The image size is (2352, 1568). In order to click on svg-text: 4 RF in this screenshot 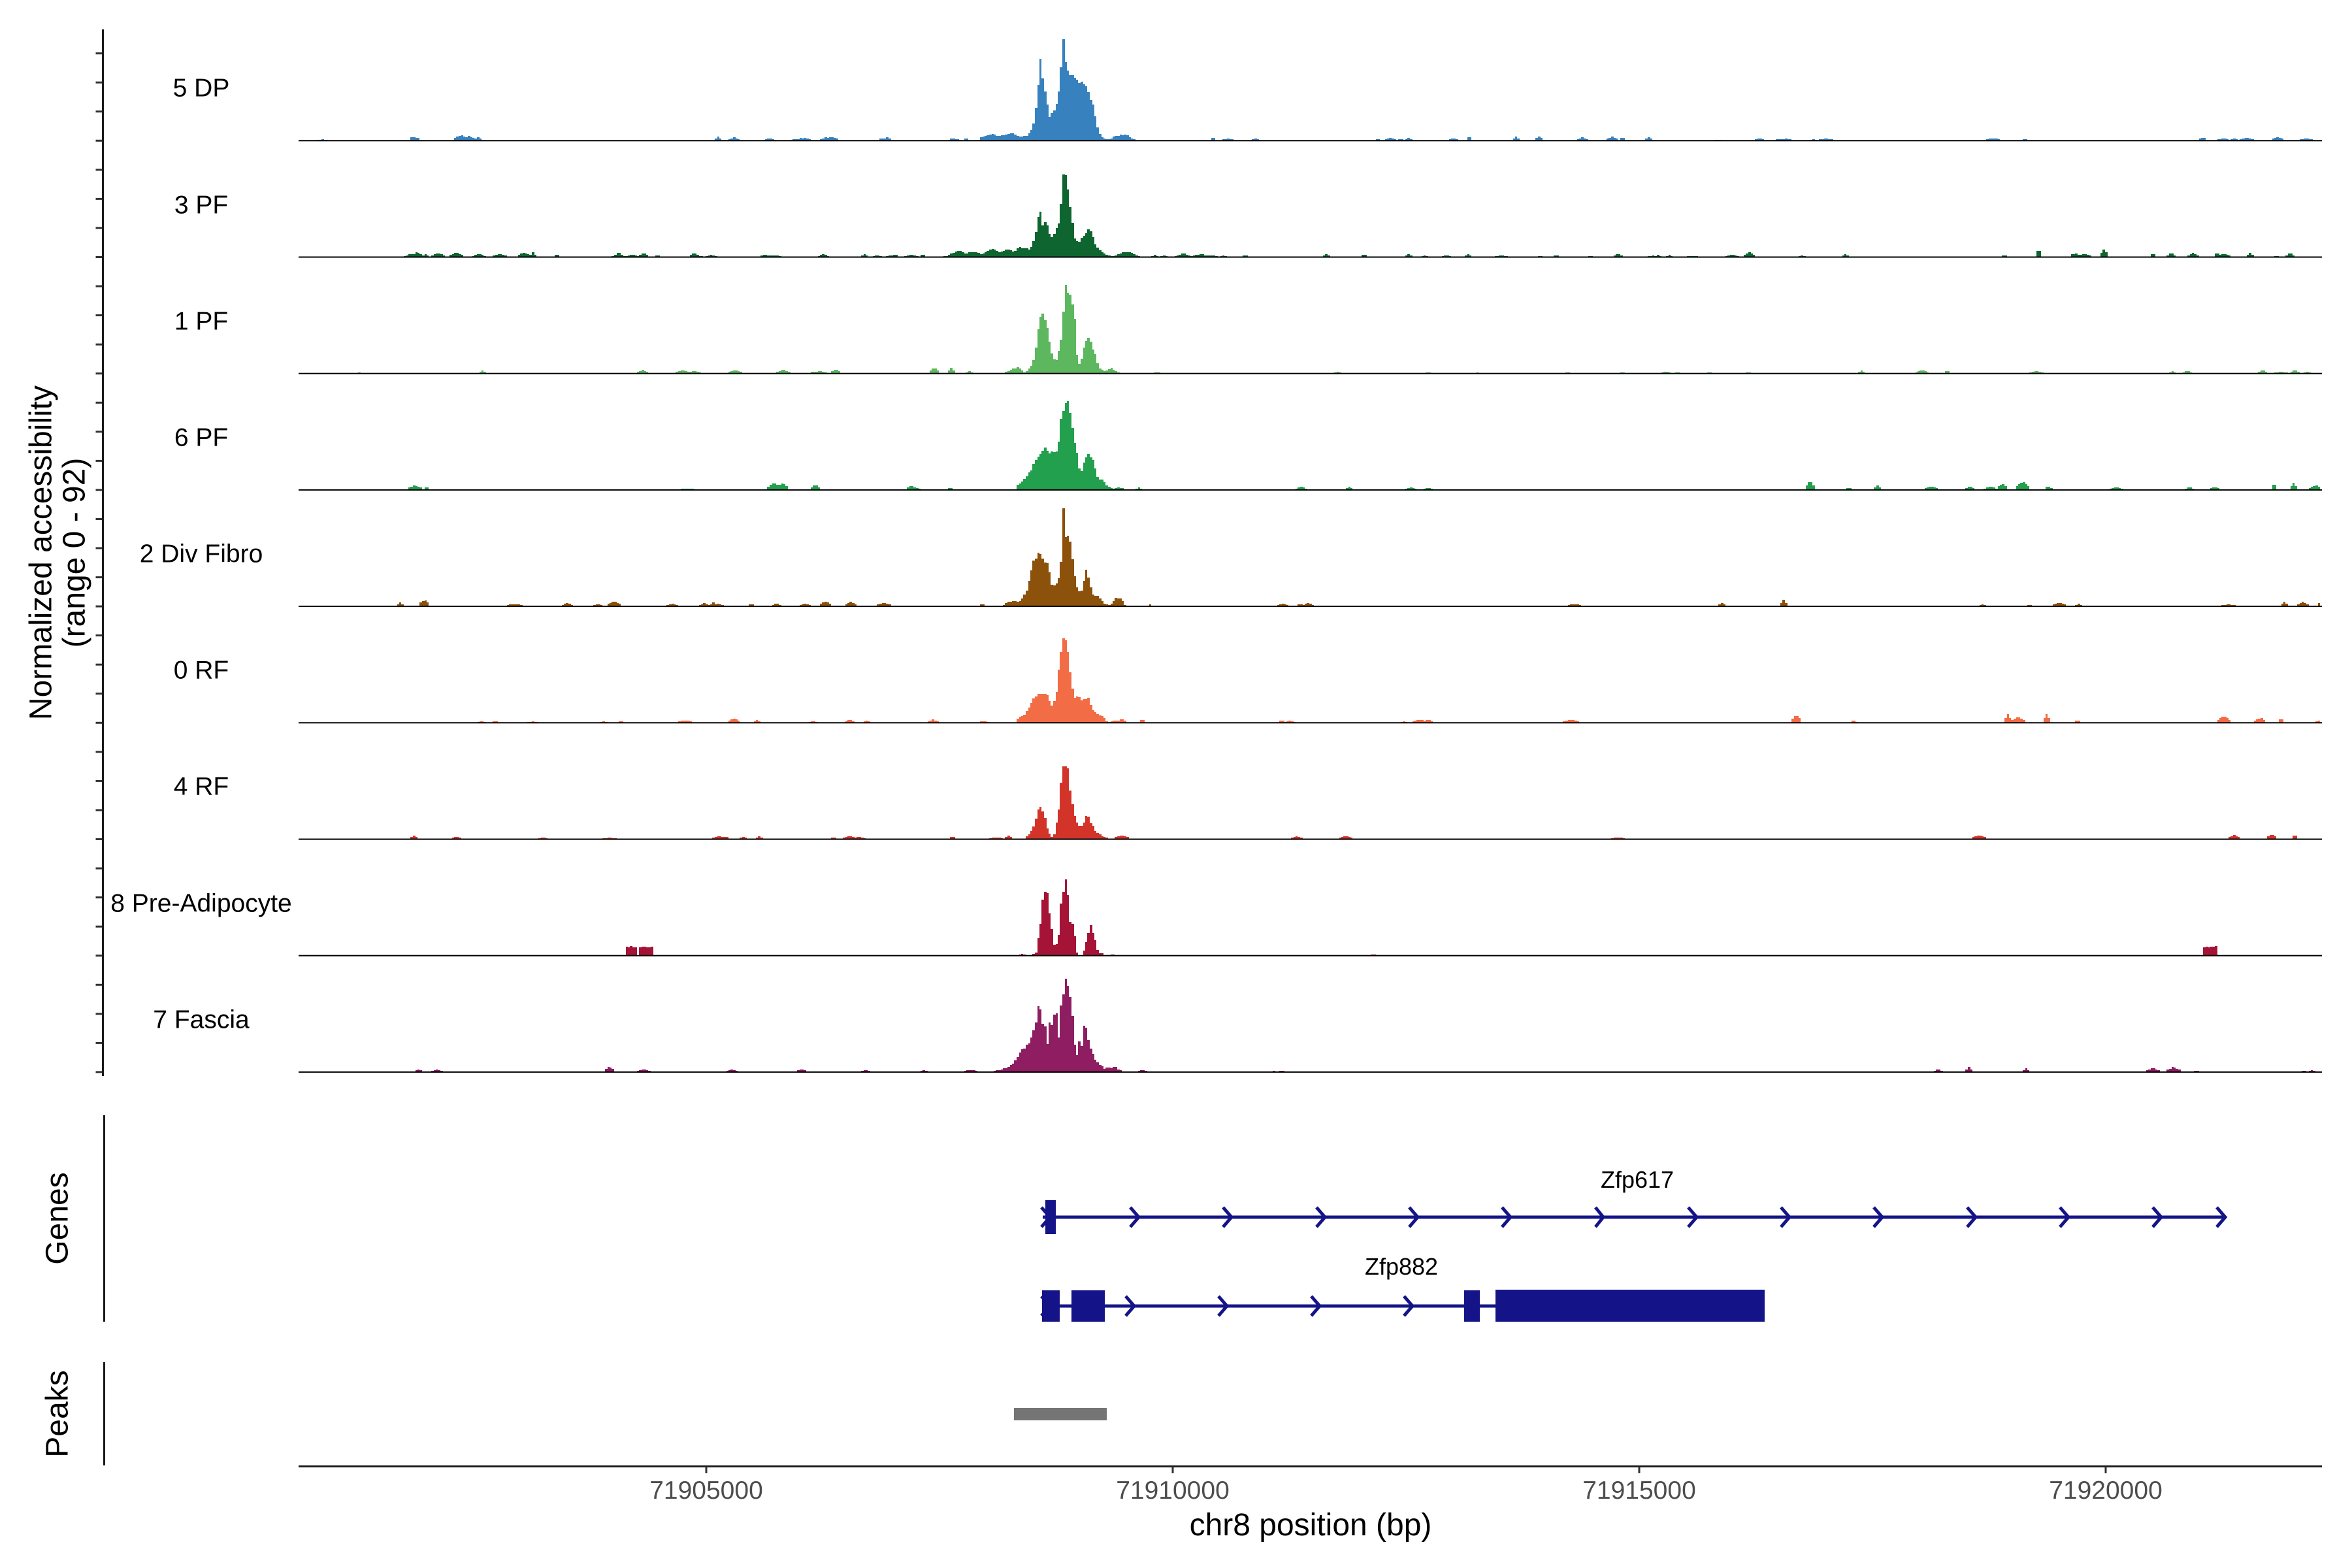, I will do `click(201, 787)`.